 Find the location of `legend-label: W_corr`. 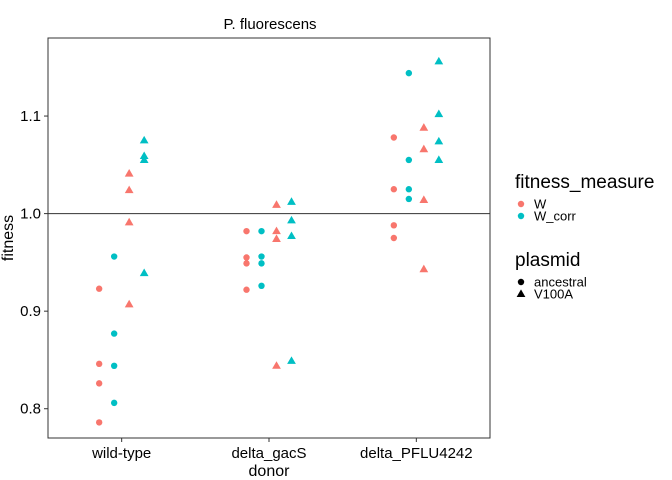

legend-label: W_corr is located at coordinates (555, 216).